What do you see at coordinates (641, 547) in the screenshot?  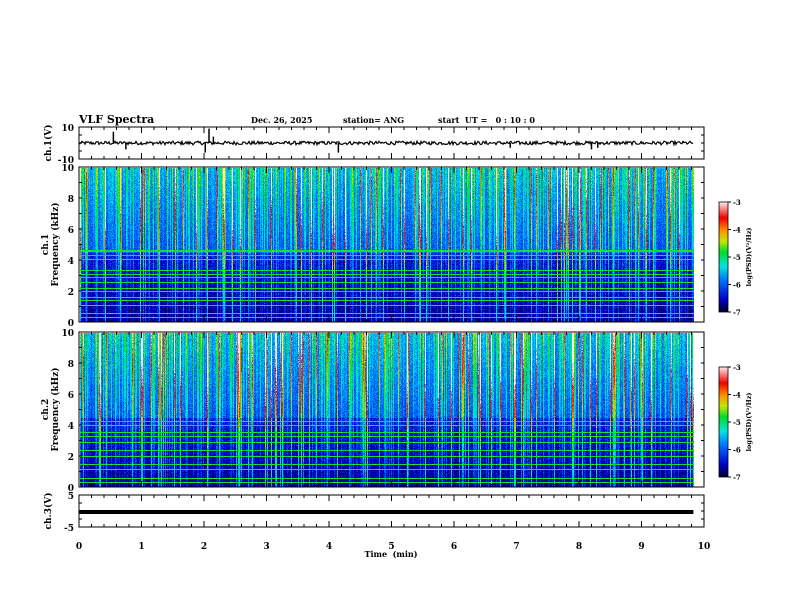 I see `x-tick-label: 9` at bounding box center [641, 547].